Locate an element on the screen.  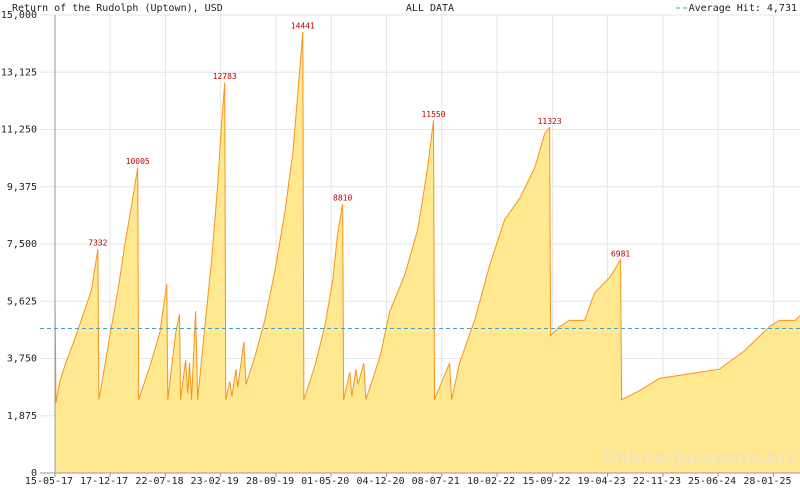
x-tick-label: 25-06-24 is located at coordinates (712, 481).